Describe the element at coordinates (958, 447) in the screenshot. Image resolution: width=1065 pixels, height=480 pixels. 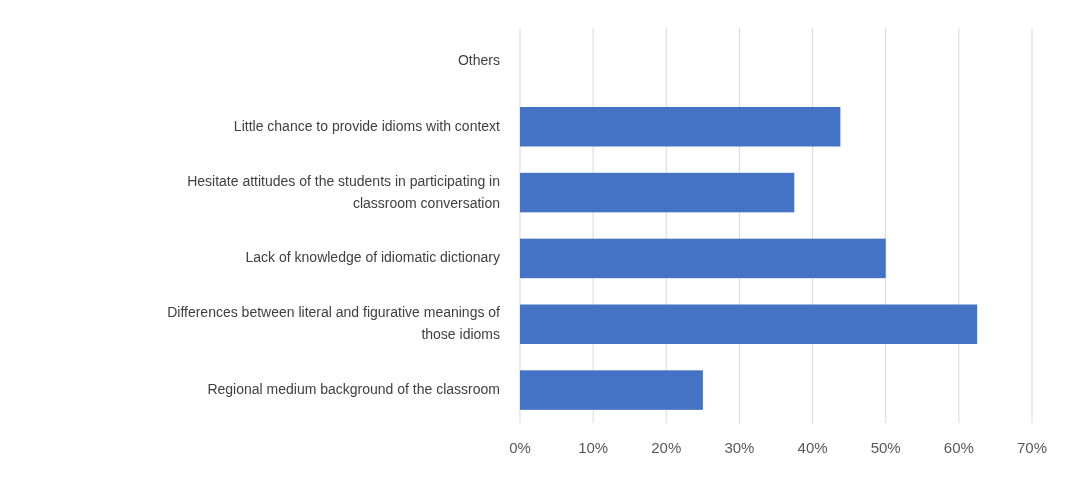
I see `x-tick-label: 60%` at that location.